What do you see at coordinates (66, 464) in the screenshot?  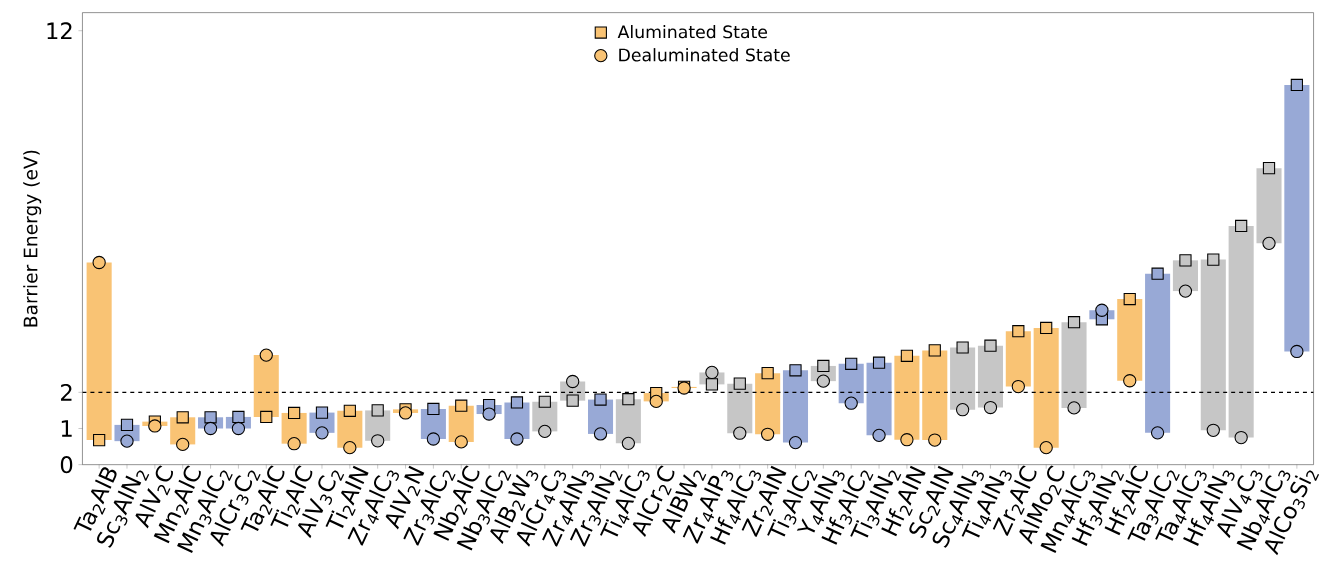 I see `y-tick-label: 0` at bounding box center [66, 464].